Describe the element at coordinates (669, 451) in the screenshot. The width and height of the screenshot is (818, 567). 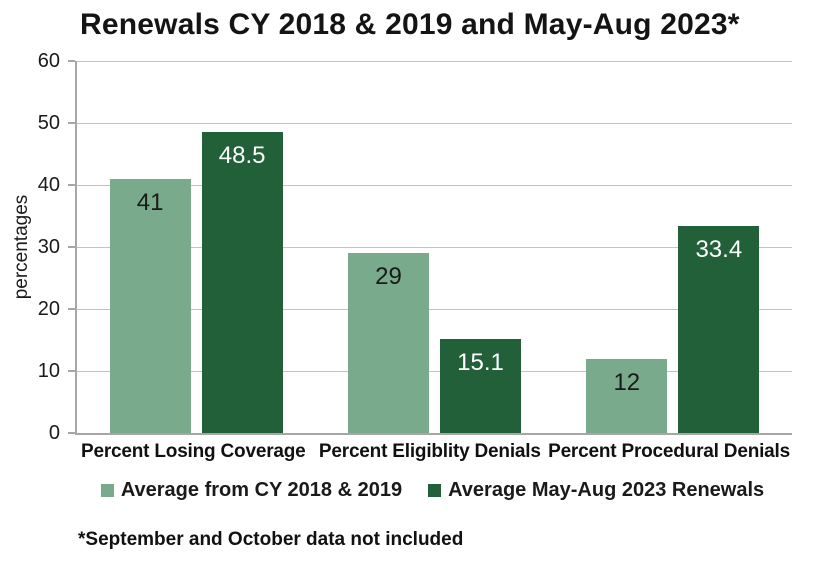
I see `category-label-2: Percent Procedural Denials` at that location.